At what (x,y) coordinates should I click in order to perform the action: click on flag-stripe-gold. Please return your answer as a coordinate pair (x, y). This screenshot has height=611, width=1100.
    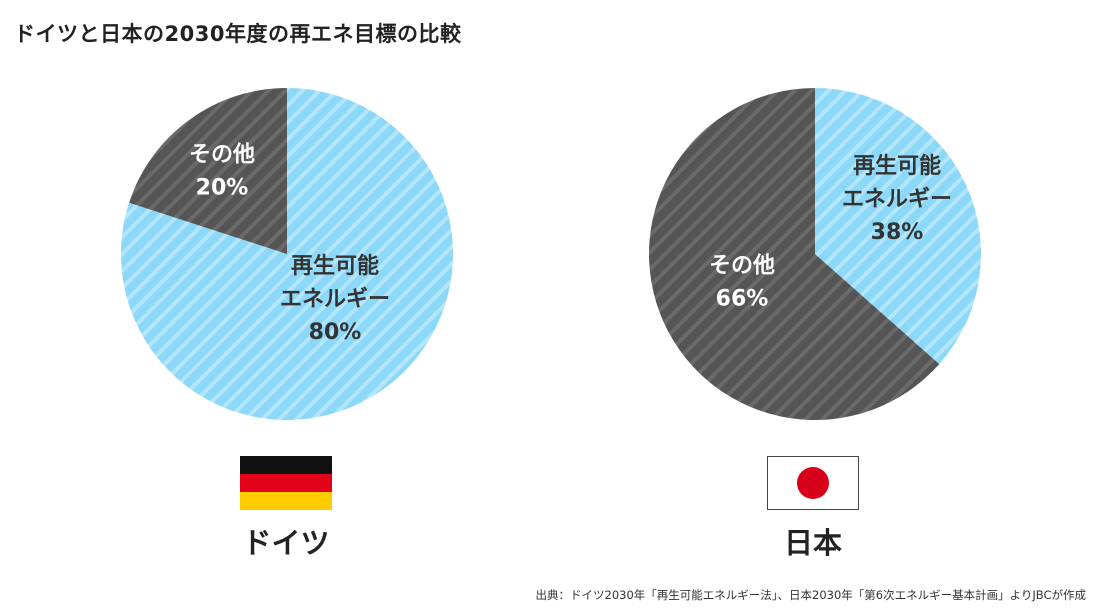
    Looking at the image, I should click on (286, 501).